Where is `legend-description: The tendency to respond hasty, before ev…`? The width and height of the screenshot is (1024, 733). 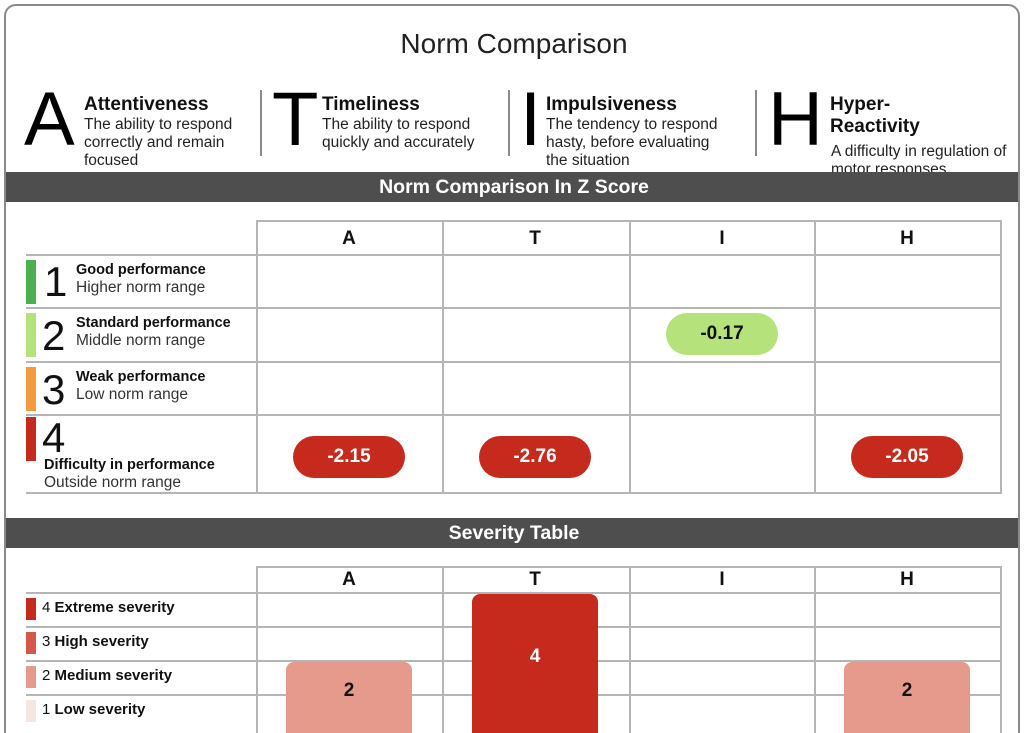 legend-description: The tendency to respond hasty, before ev… is located at coordinates (632, 142).